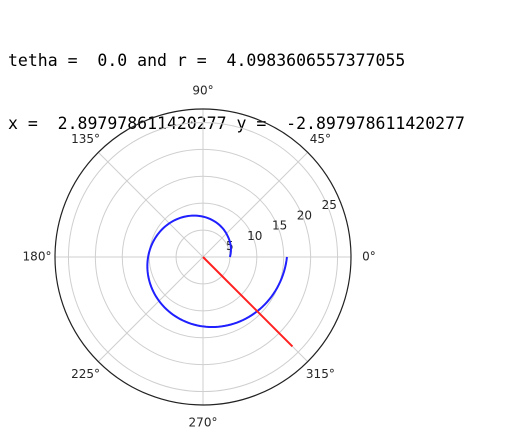  Describe the element at coordinates (320, 139) in the screenshot. I see `angle-tick-label: 45°` at that location.